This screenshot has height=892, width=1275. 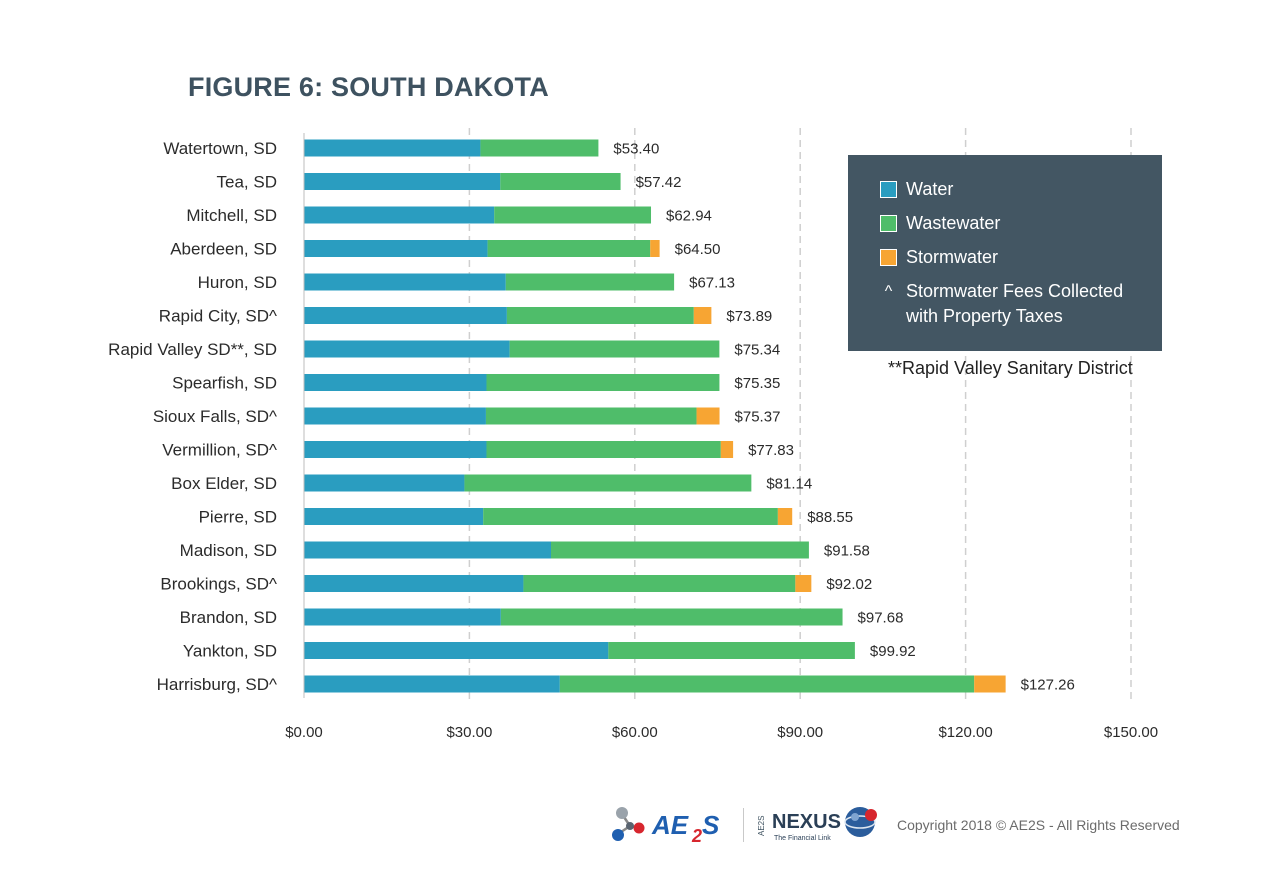 I want to click on legend-note-line2: with Property Taxes, so click(x=984, y=316).